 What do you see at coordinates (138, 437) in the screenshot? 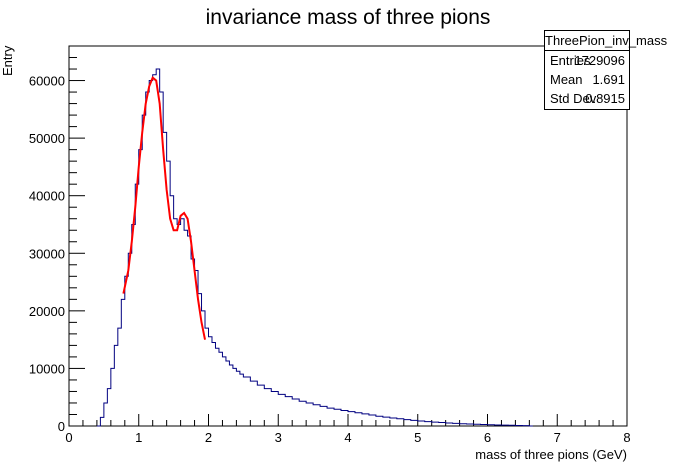
I see `x-tick-label: 1` at bounding box center [138, 437].